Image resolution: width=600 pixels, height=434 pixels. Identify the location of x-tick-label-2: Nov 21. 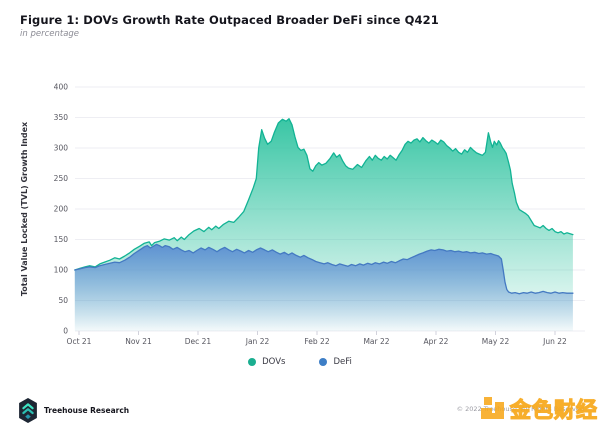
(138, 341).